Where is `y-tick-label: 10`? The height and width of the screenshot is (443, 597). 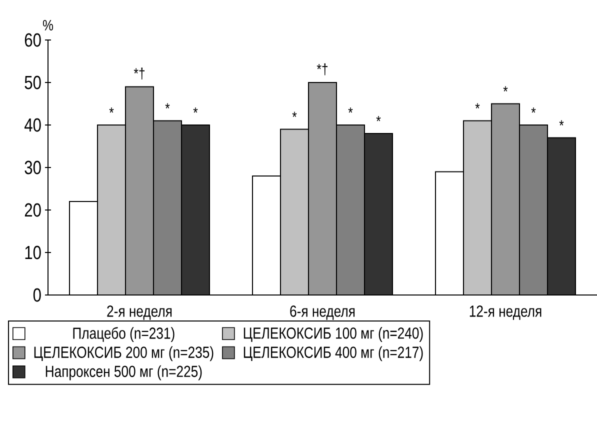 y-tick-label: 10 is located at coordinates (33, 253).